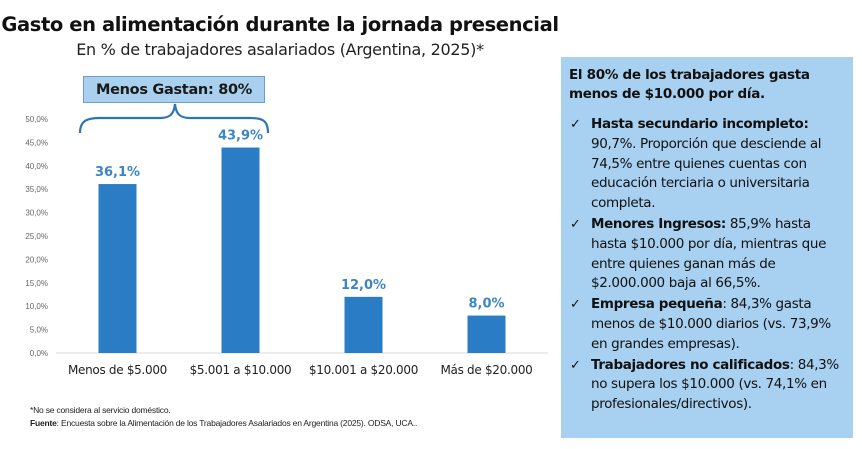  What do you see at coordinates (36, 306) in the screenshot?
I see `y-tick-label: 10,0%` at bounding box center [36, 306].